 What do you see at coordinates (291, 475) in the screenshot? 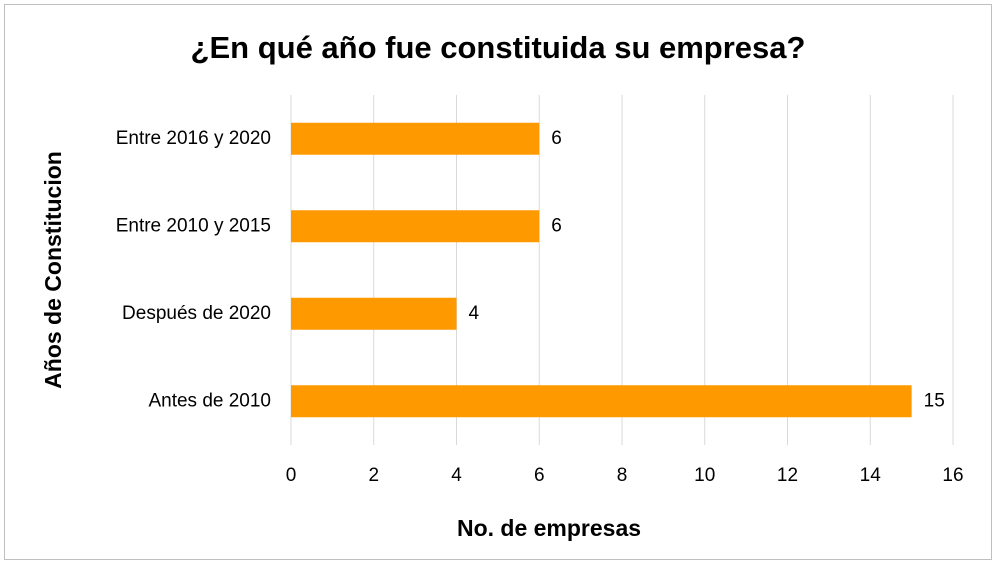
I see `x-tick-label: 0` at bounding box center [291, 475].